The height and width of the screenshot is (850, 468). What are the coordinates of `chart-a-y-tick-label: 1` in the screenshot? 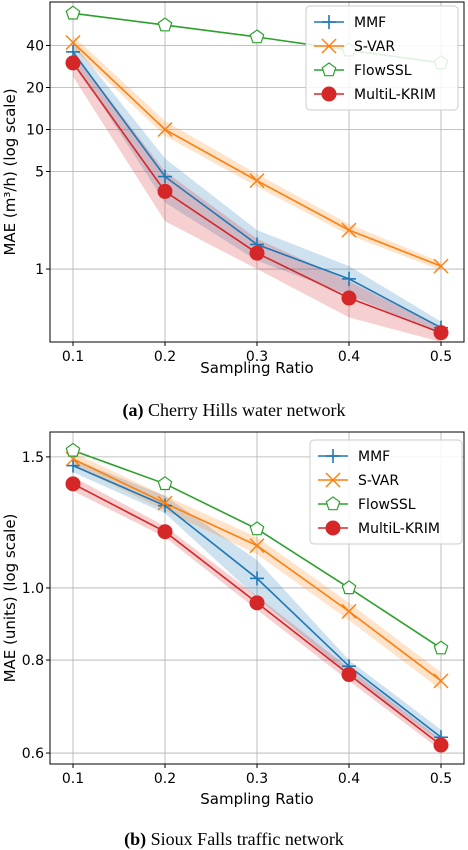 It's located at (39, 270).